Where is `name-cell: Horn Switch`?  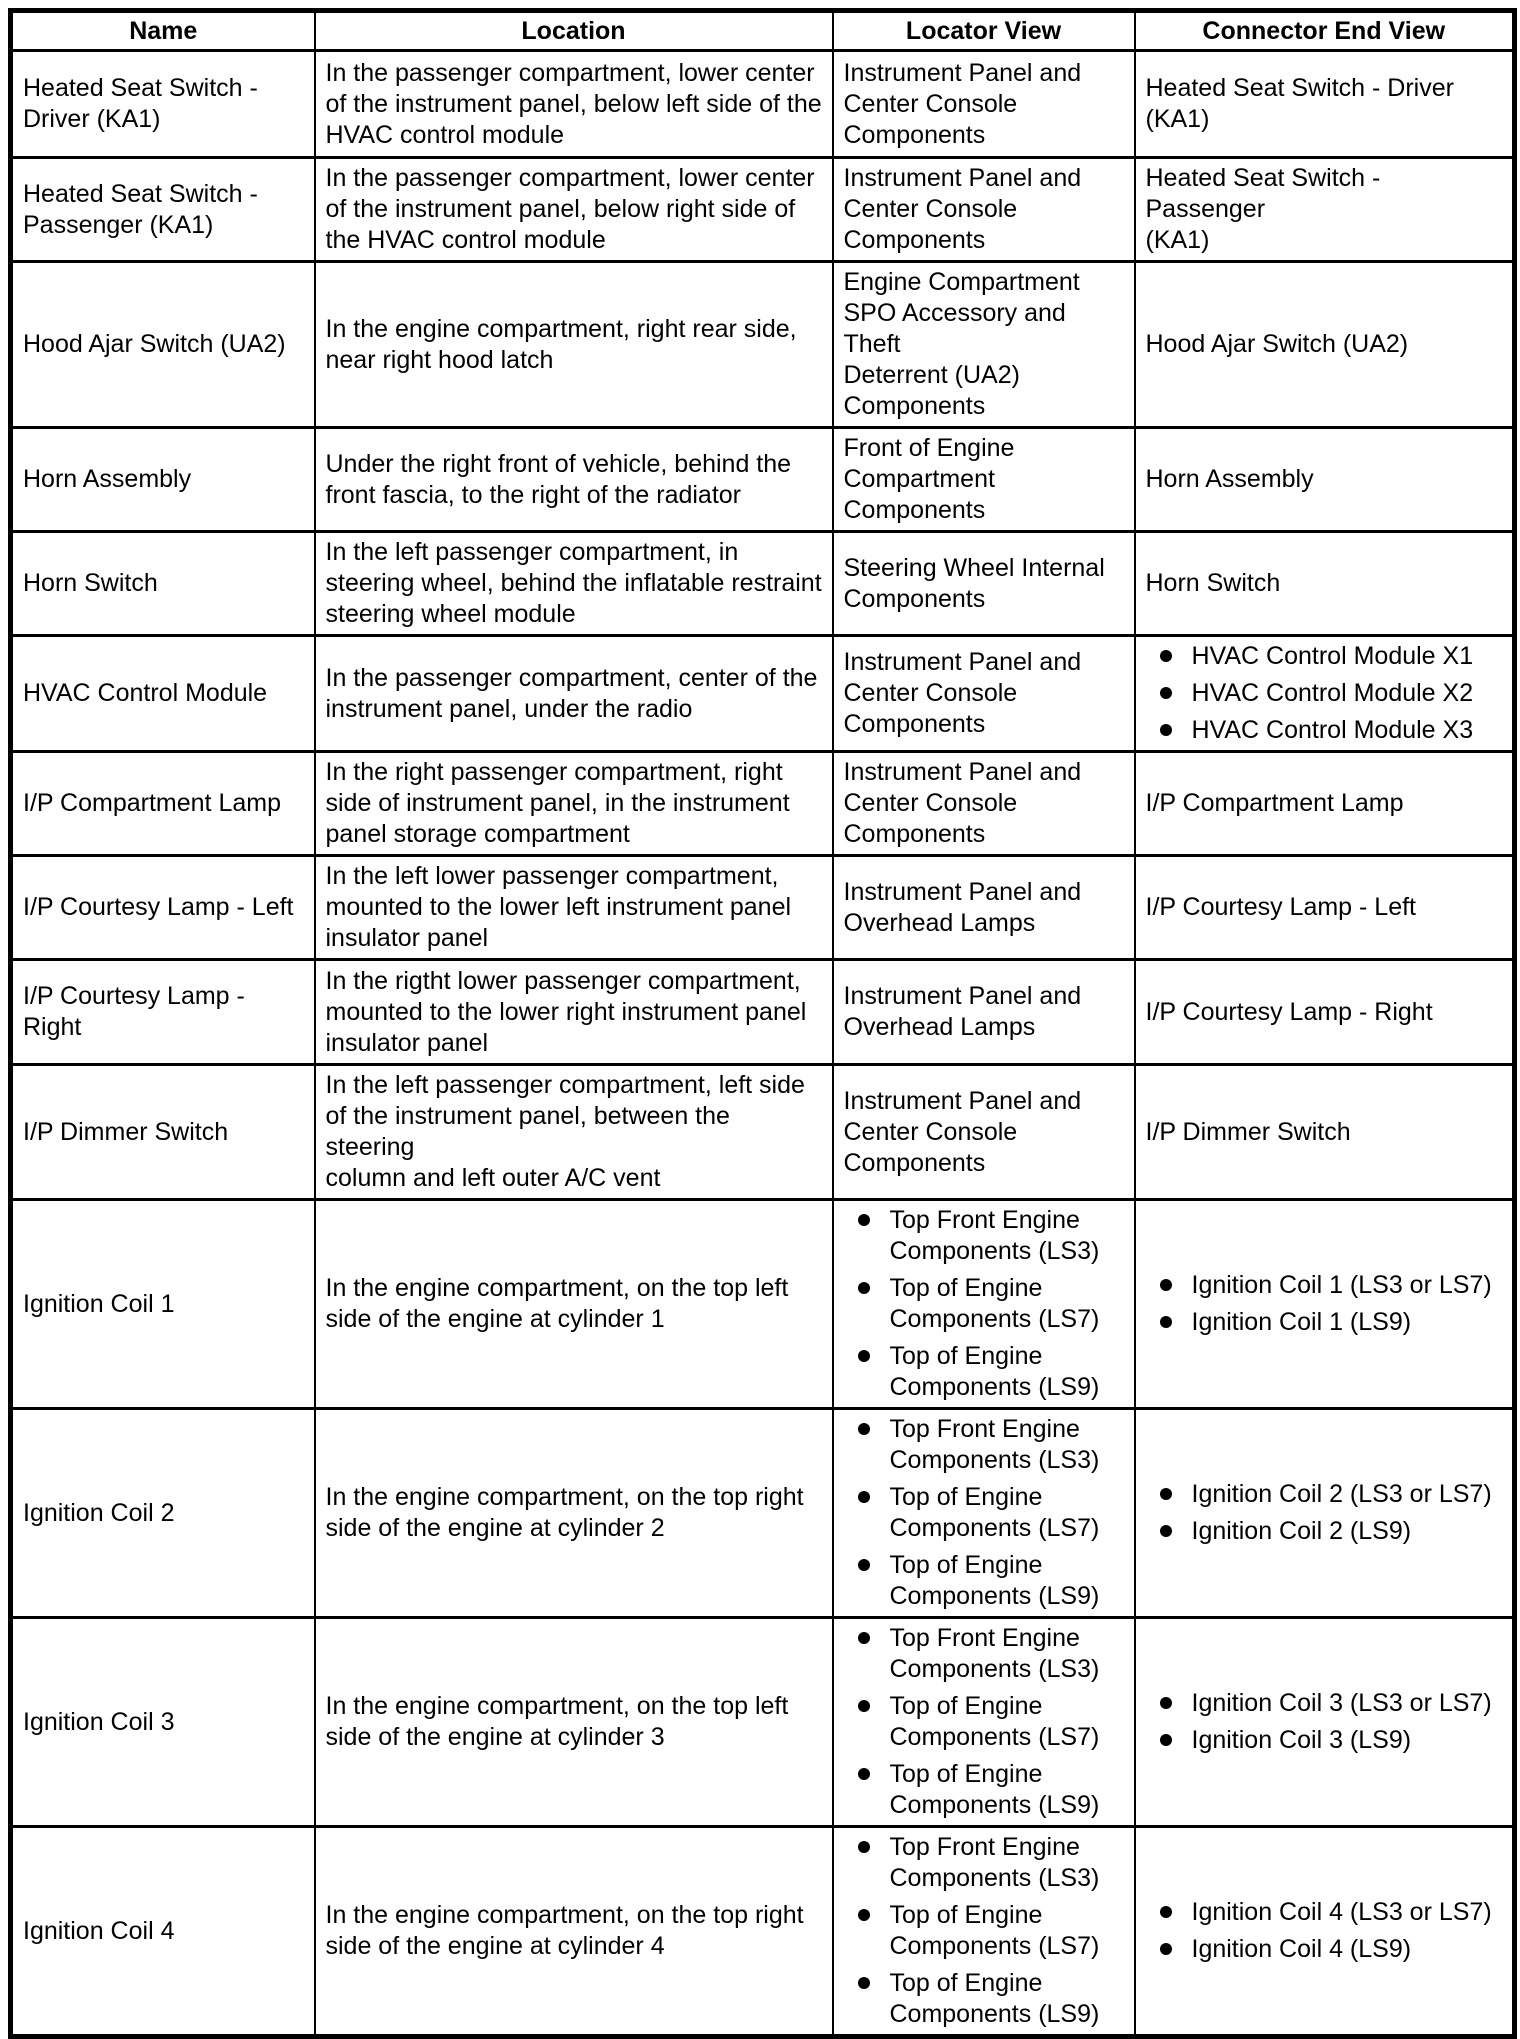 name-cell: Horn Switch is located at coordinates (162, 583).